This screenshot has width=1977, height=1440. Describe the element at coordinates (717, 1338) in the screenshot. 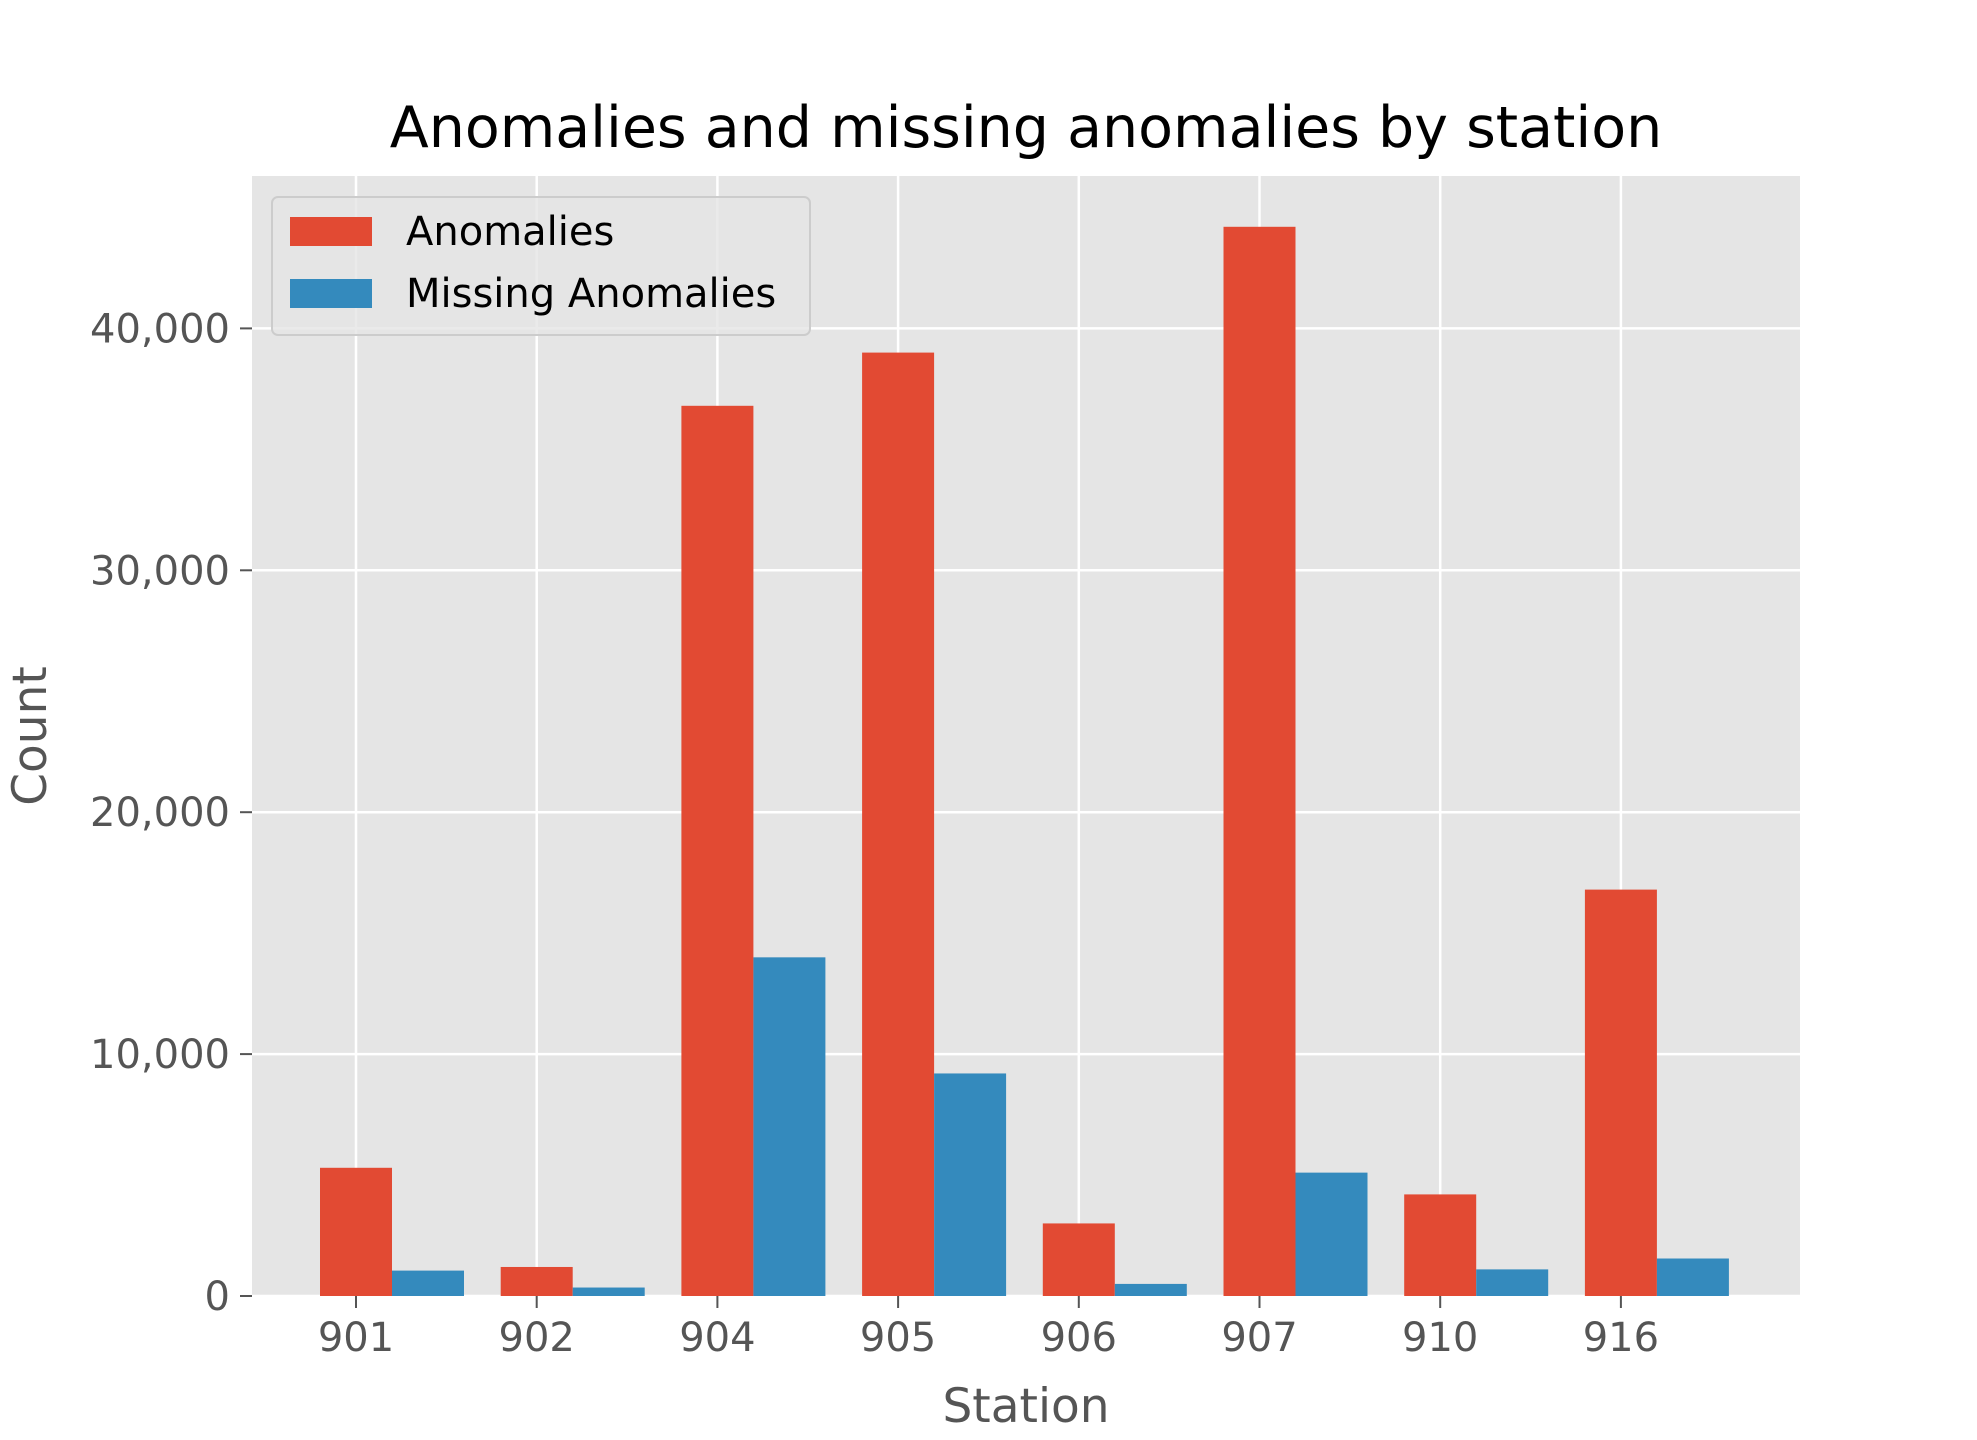

I see `x-tick-label: 904` at that location.